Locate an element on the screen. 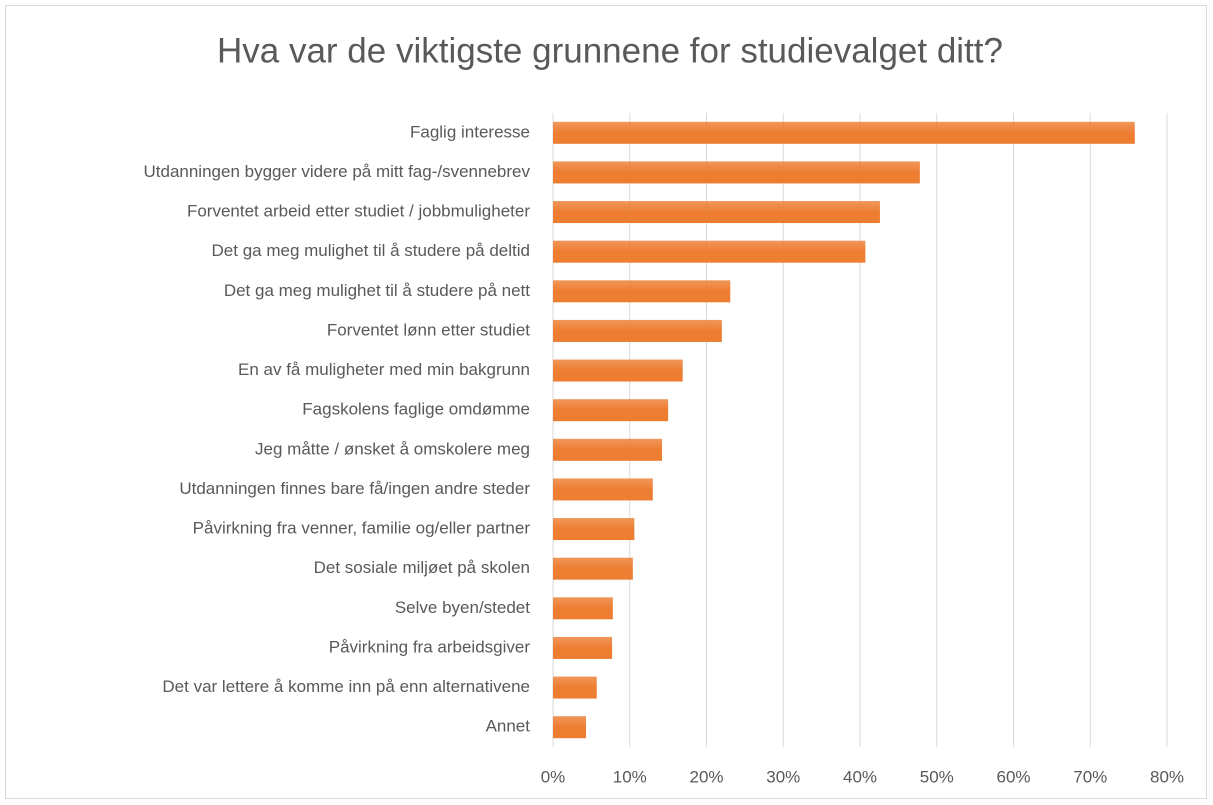 Image resolution: width=1213 pixels, height=805 pixels. y-tick-label: Faglig interesse is located at coordinates (470, 131).